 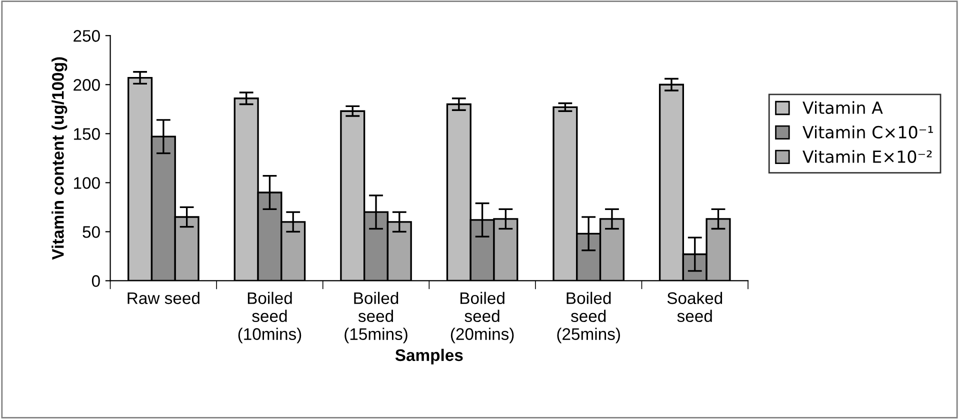 What do you see at coordinates (96, 281) in the screenshot?
I see `y-tick-label: 0` at bounding box center [96, 281].